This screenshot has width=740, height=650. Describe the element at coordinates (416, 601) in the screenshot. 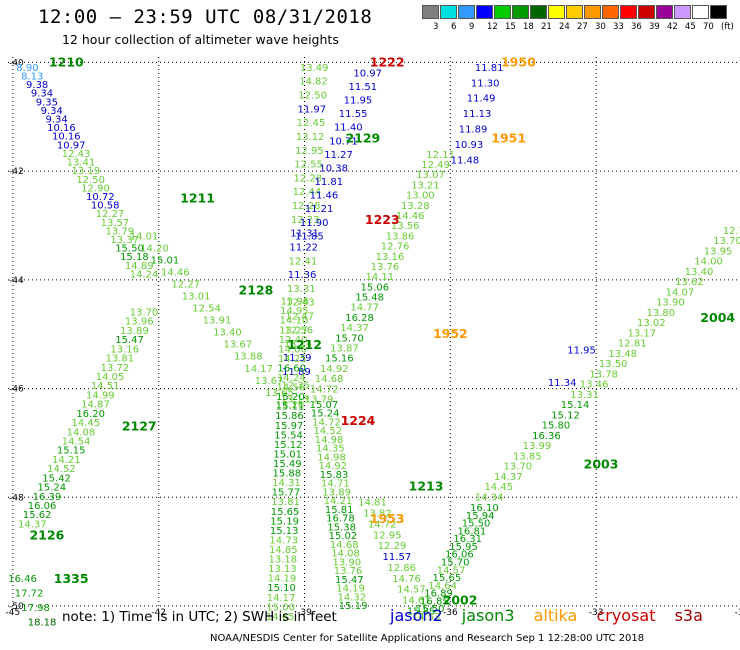

I see `wave-height-value: 14.61` at that location.